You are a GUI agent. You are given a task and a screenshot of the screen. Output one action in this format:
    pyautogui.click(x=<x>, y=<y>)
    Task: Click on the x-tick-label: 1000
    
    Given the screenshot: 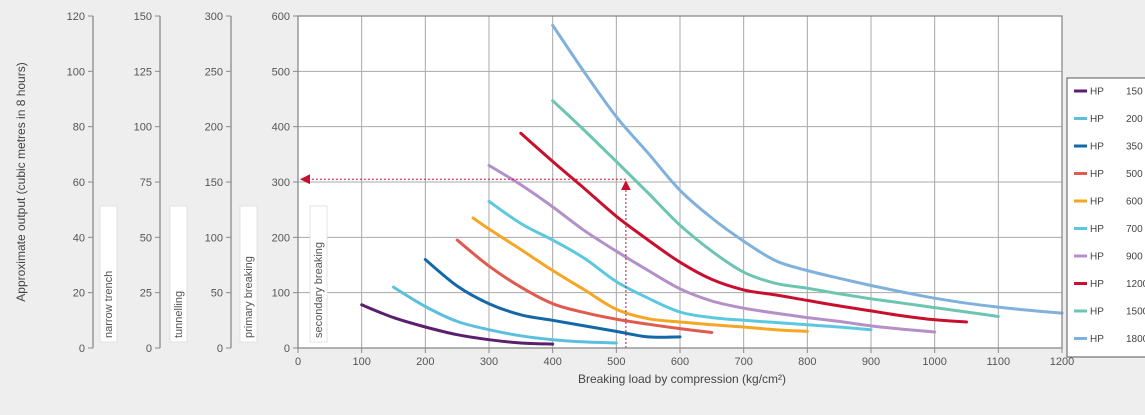 What is the action you would take?
    pyautogui.click(x=934, y=362)
    